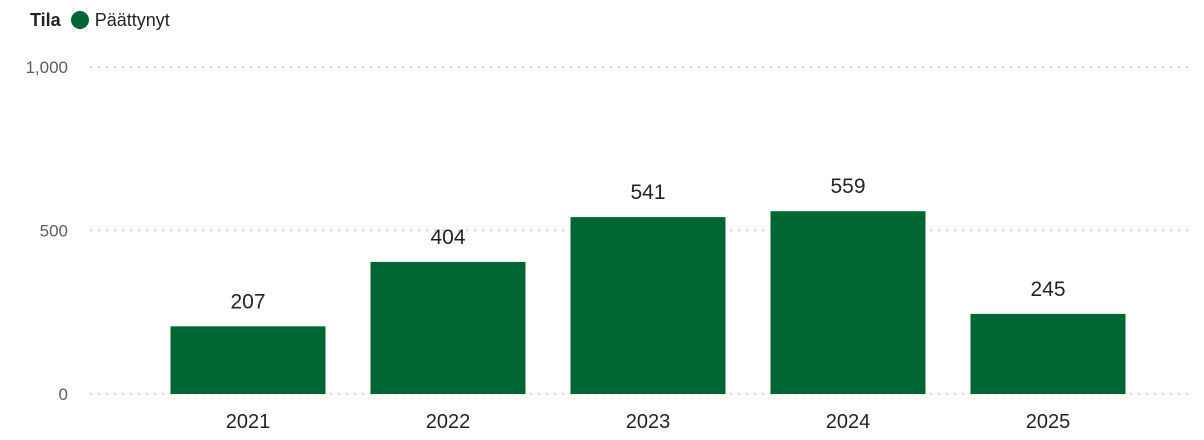  I want to click on y-tick-label: 500, so click(54, 231).